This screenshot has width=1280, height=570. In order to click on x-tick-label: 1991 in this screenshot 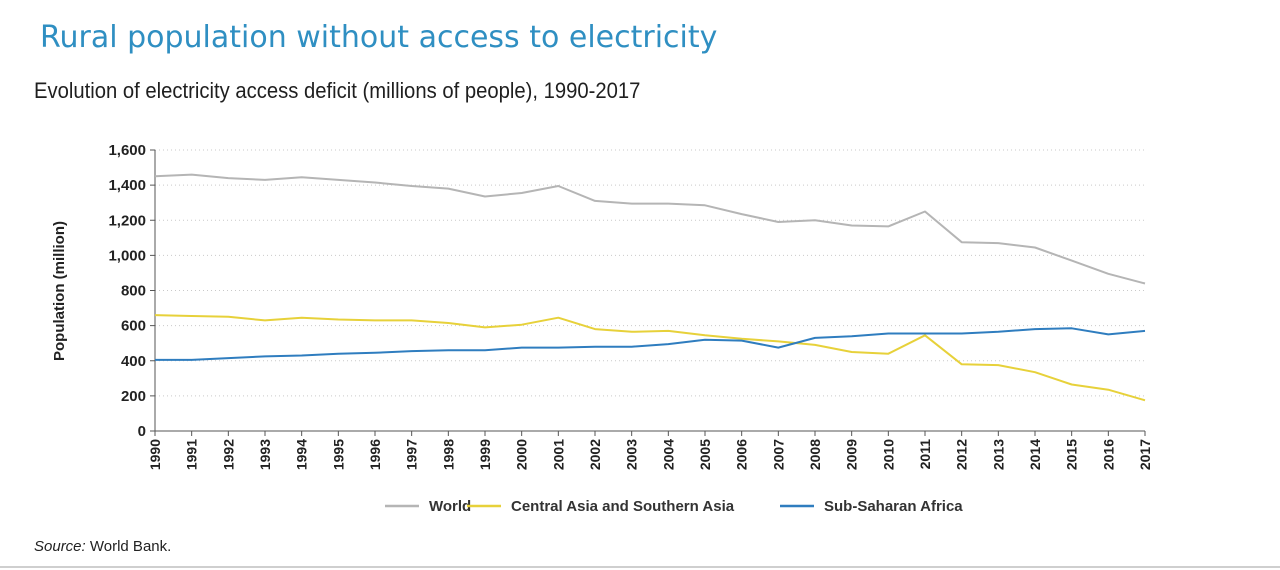, I will do `click(192, 454)`.